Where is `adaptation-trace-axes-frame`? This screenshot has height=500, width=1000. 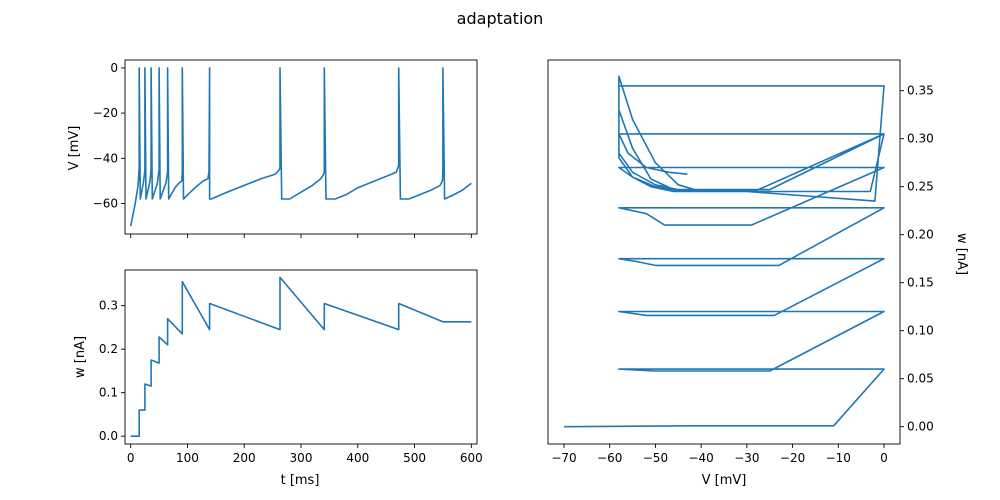
adaptation-trace-axes-frame is located at coordinates (301, 357).